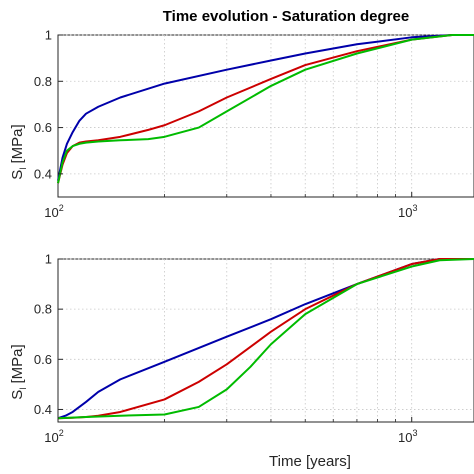 The width and height of the screenshot is (474, 474). I want to click on top-y-ticks: 0.4 0.6 0.8 1, so click(48, 104).